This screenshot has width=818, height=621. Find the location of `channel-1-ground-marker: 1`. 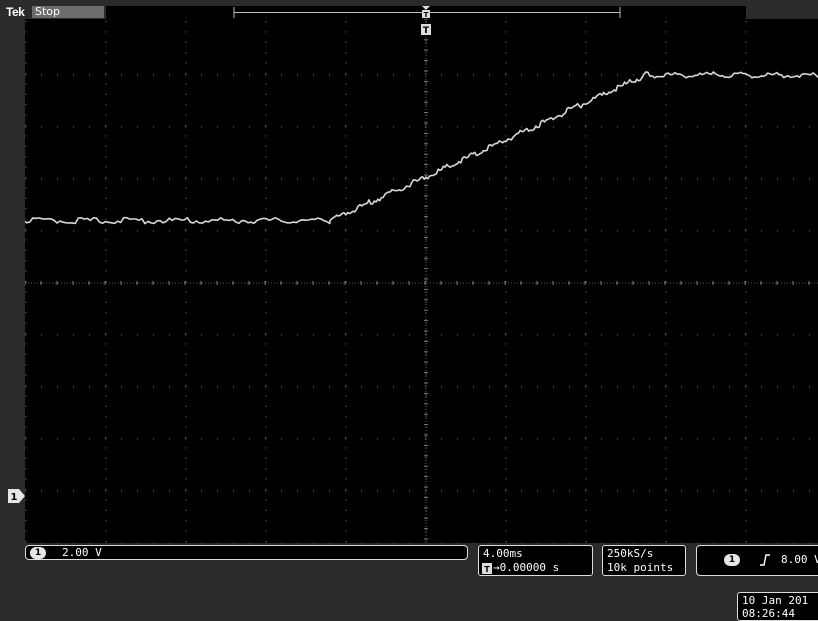

channel-1-ground-marker: 1 is located at coordinates (17, 496).